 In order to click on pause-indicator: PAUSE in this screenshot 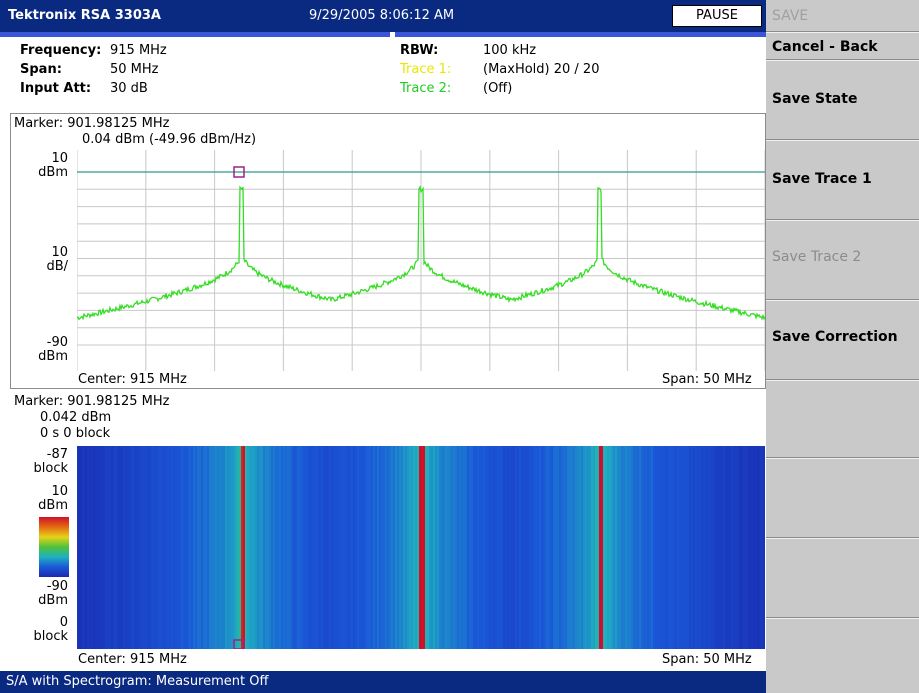, I will do `click(717, 16)`.